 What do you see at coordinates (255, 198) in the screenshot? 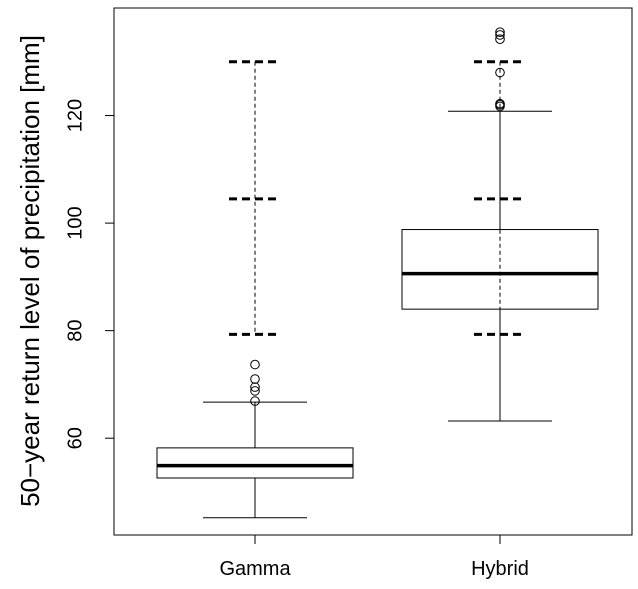
I see `reference-group-gamma` at bounding box center [255, 198].